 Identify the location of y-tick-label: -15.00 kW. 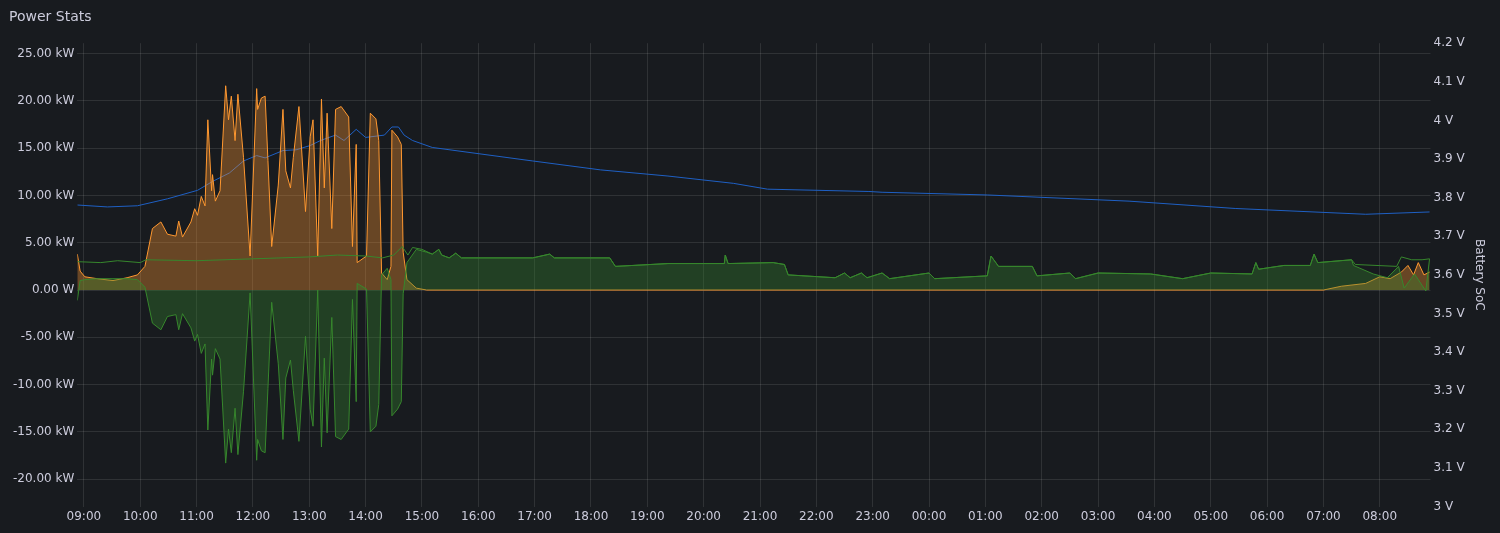
(44, 431).